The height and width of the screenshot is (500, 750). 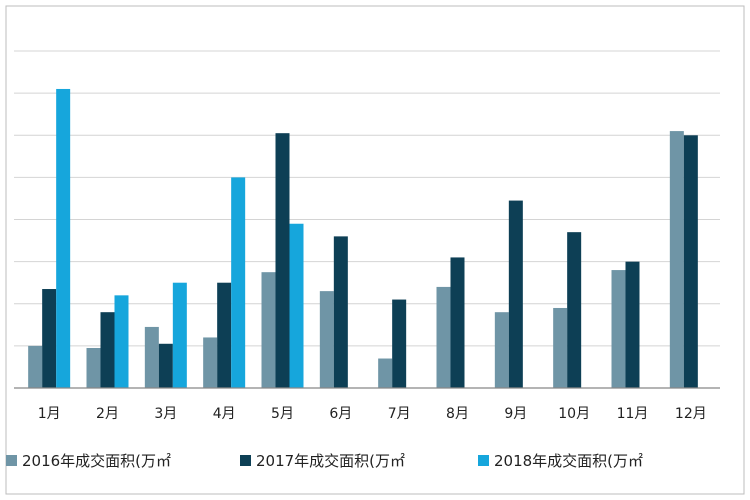 What do you see at coordinates (107, 414) in the screenshot?
I see `x-tick-label: 2月` at bounding box center [107, 414].